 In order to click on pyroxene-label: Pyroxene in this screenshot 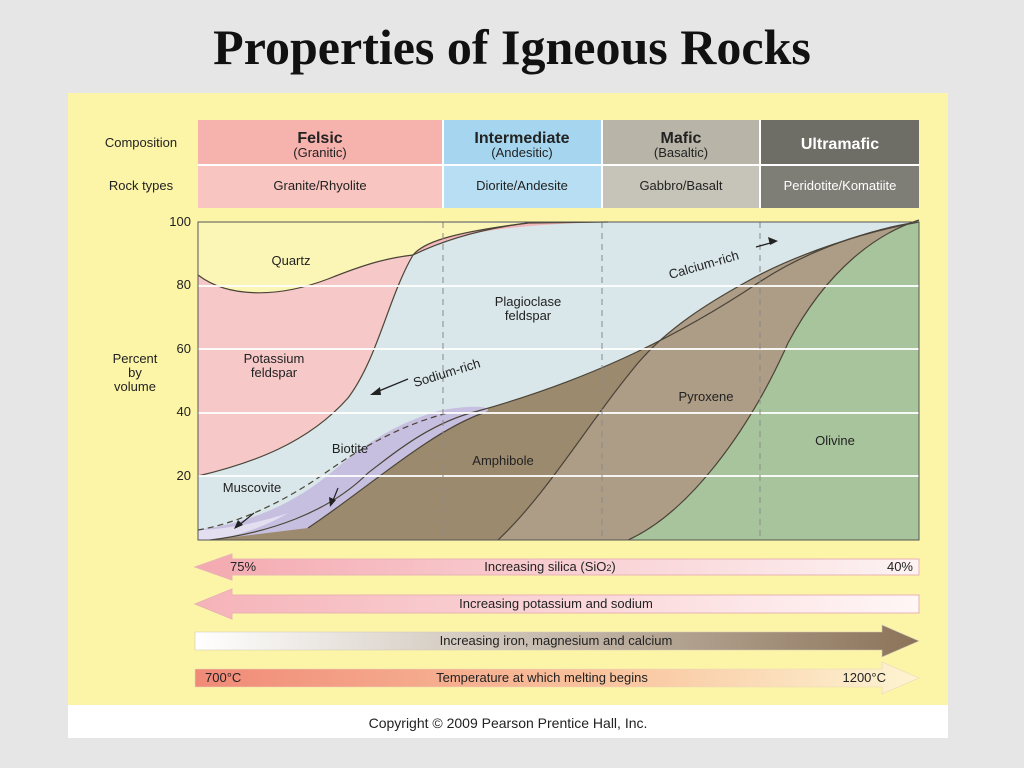, I will do `click(706, 396)`.